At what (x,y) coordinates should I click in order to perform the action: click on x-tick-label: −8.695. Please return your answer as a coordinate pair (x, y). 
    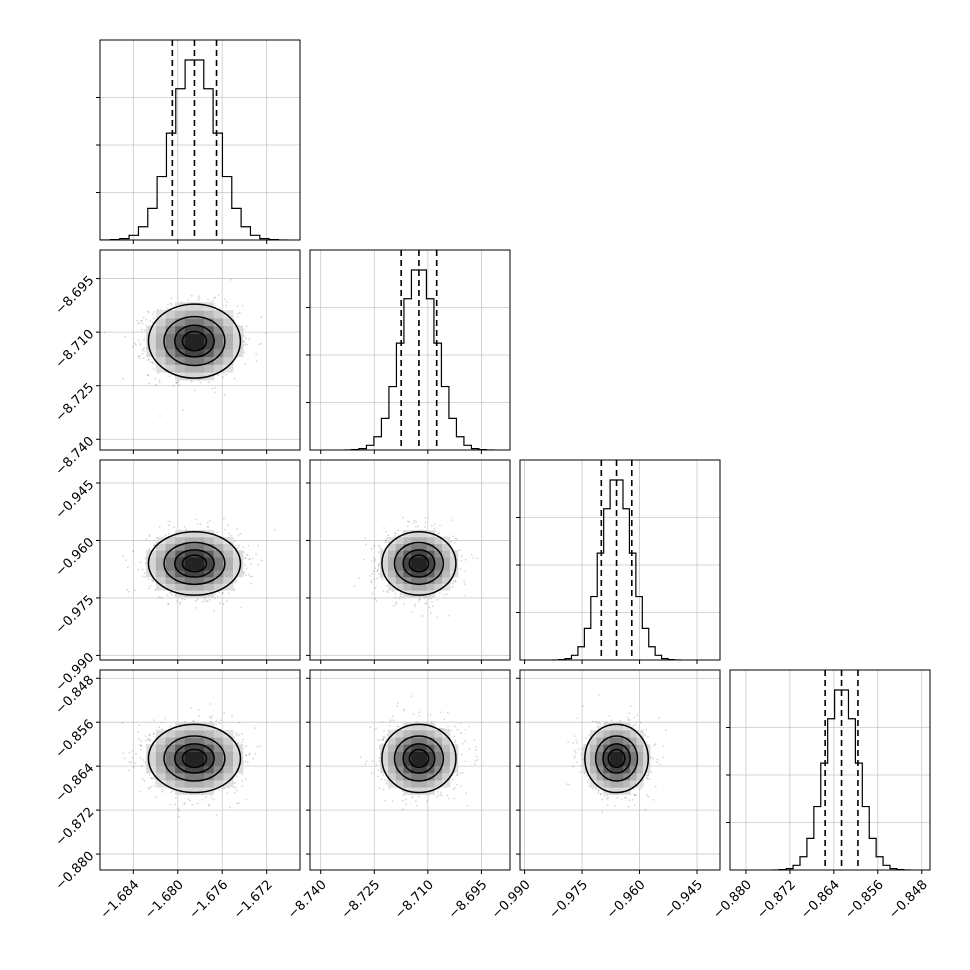
    Looking at the image, I should click on (468, 899).